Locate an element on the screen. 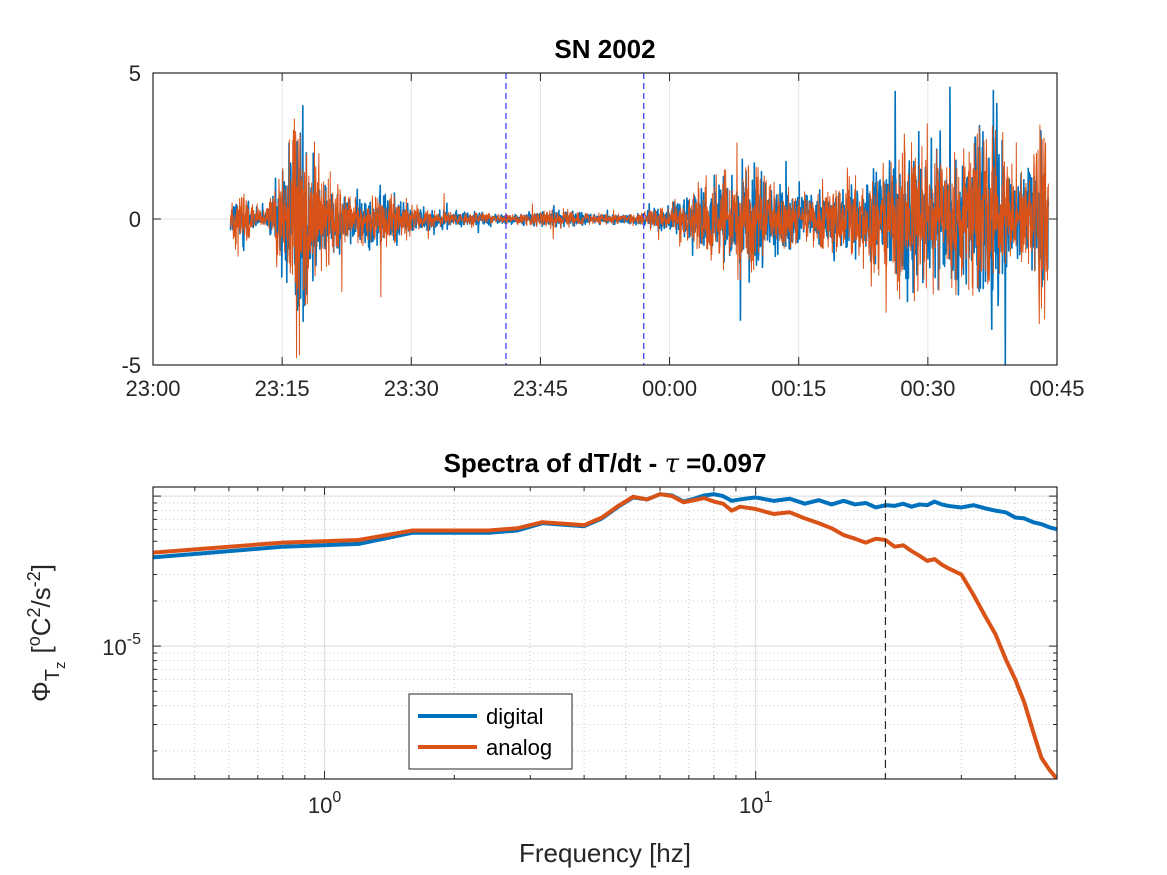 The image size is (1167, 875). ylabel-sup-2: 2 is located at coordinates (34, 612).